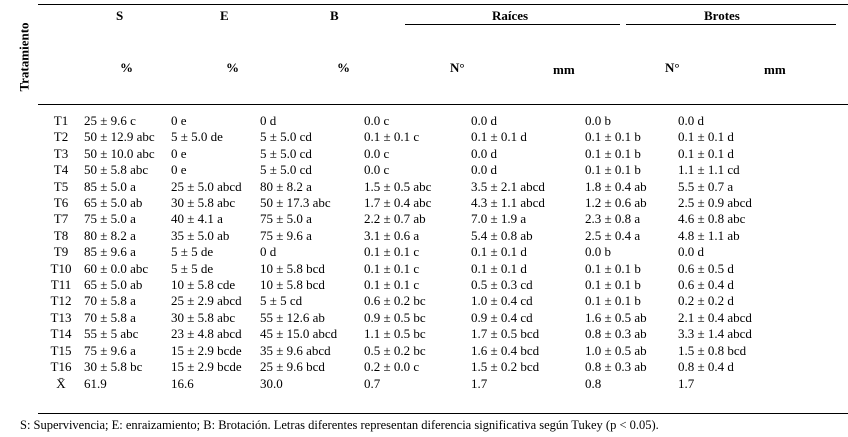 This screenshot has width=848, height=437. What do you see at coordinates (712, 350) in the screenshot?
I see `brotes-mm-cell: 1.5 ± 0.8 bcd` at bounding box center [712, 350].